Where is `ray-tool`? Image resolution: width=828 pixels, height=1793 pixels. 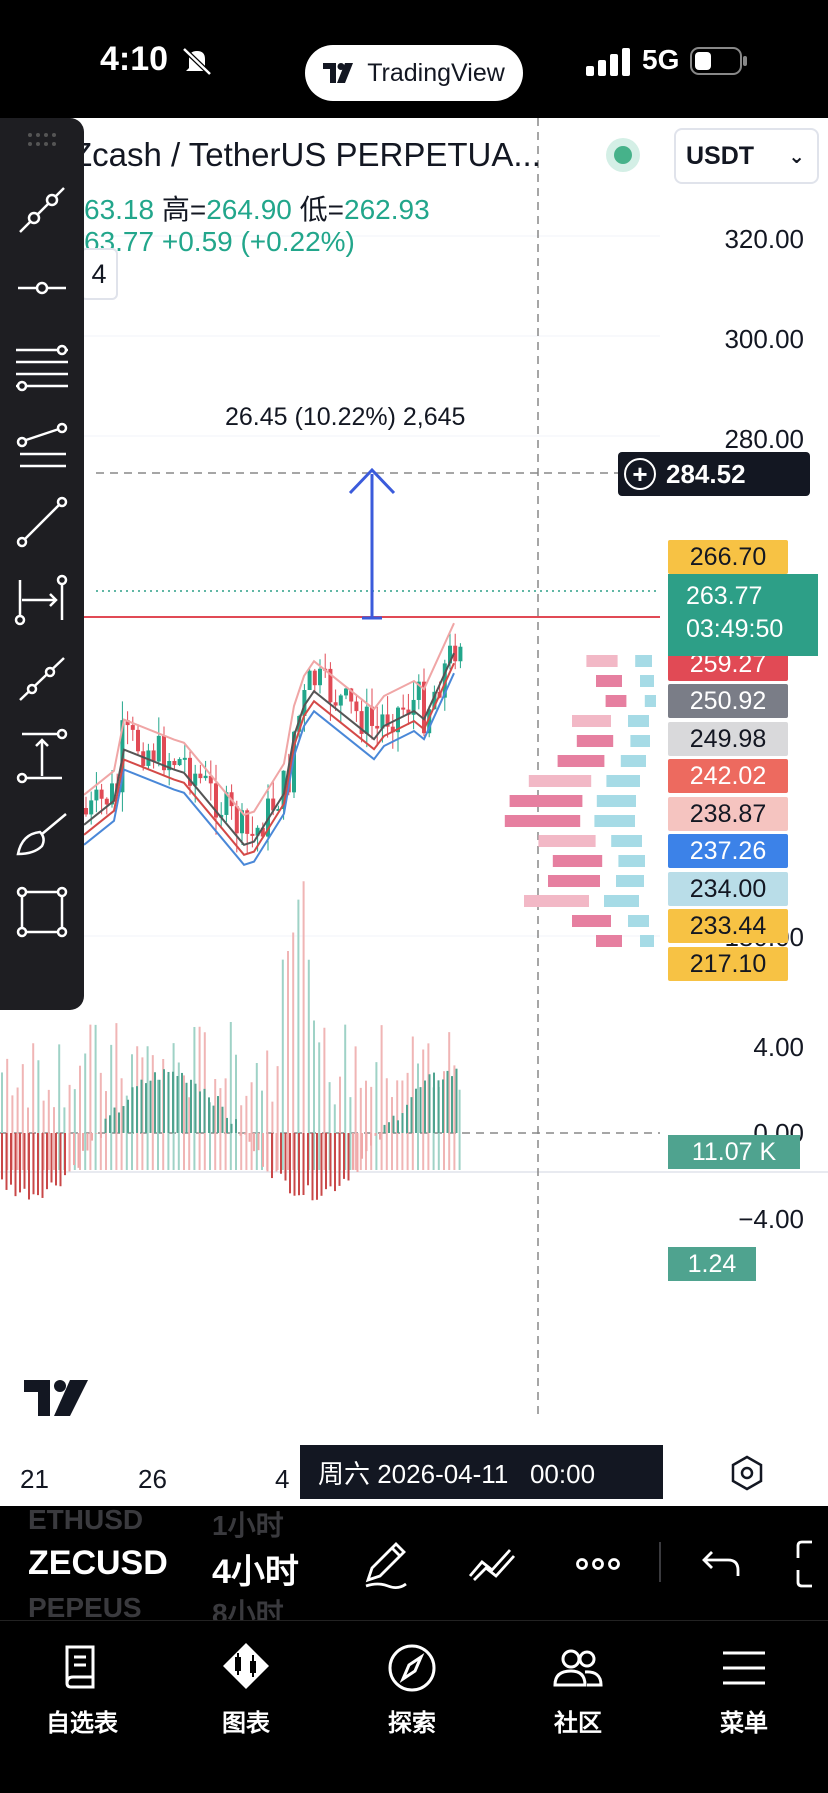
ray-tool is located at coordinates (42, 678).